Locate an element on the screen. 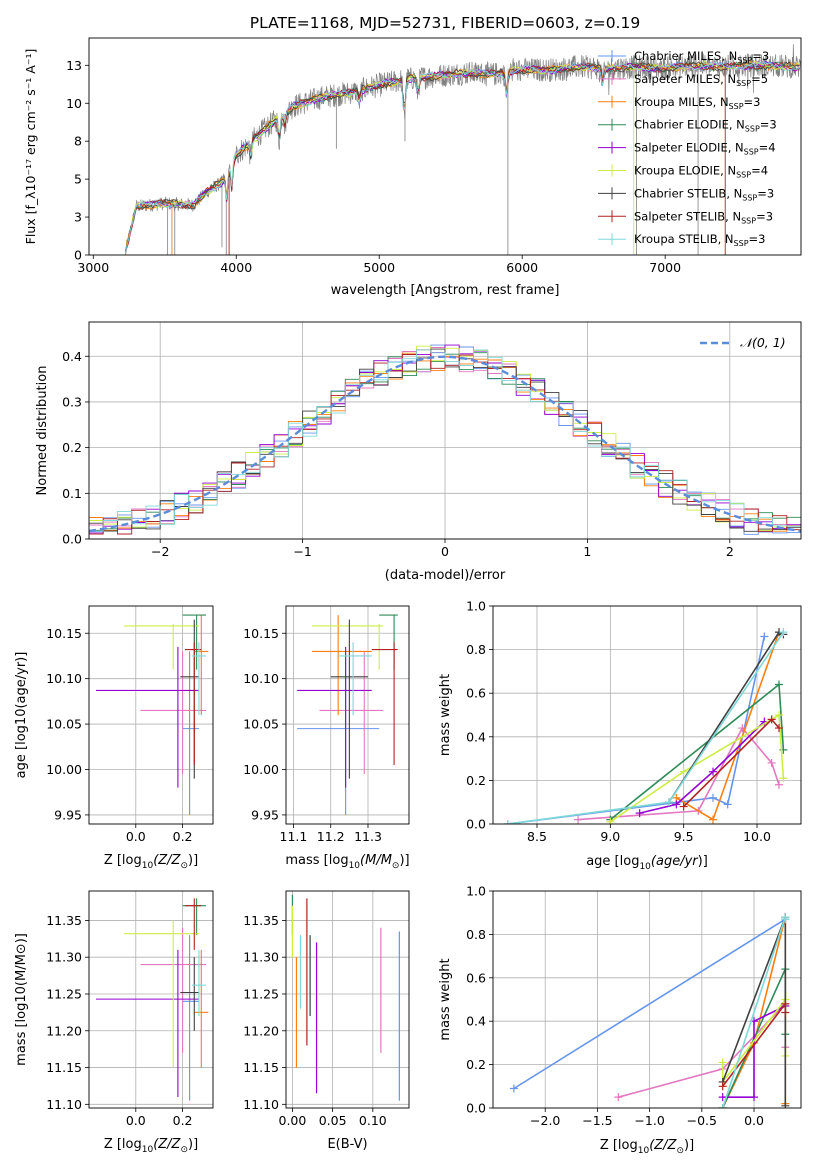 The width and height of the screenshot is (819, 1170). legend-label: Chabrier STELIB, NSSP=3 is located at coordinates (704, 194).